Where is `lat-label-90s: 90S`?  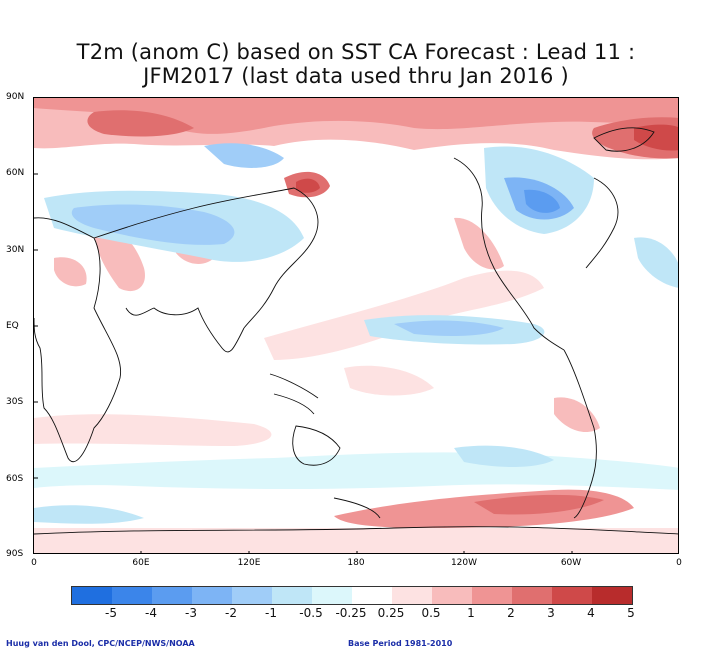
lat-label-90s: 90S is located at coordinates (15, 554).